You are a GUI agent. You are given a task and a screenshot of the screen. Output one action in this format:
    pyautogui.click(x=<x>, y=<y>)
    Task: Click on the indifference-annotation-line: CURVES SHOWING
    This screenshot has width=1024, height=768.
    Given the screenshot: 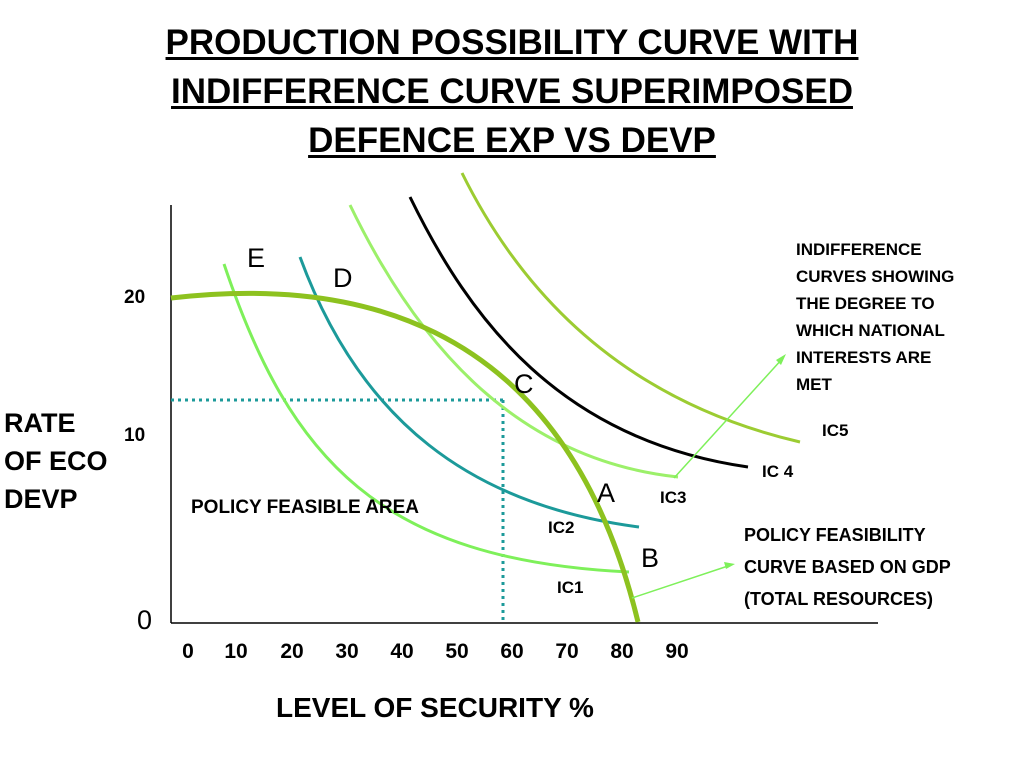 What is the action you would take?
    pyautogui.click(x=875, y=276)
    